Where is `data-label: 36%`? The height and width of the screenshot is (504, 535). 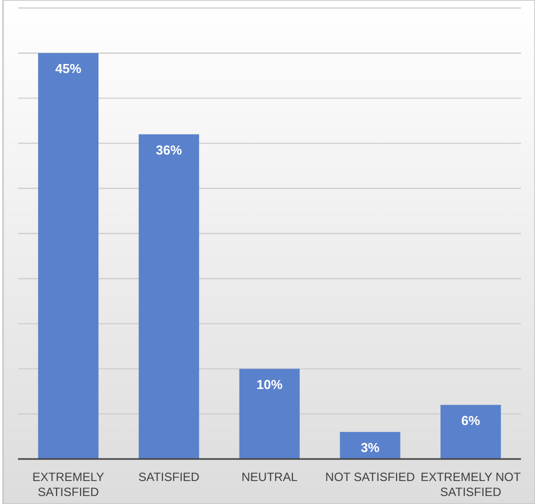 data-label: 36% is located at coordinates (169, 150).